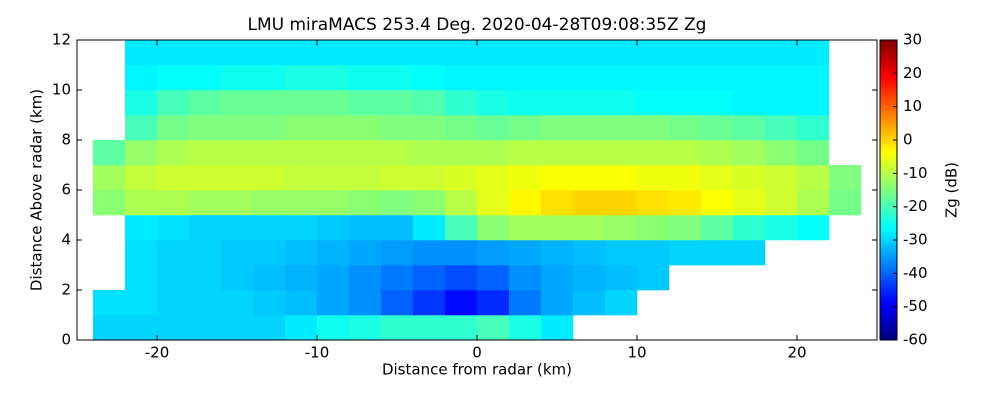 This screenshot has width=1000, height=400. Describe the element at coordinates (915, 240) in the screenshot. I see `colorbar-tick-label: -30` at that location.